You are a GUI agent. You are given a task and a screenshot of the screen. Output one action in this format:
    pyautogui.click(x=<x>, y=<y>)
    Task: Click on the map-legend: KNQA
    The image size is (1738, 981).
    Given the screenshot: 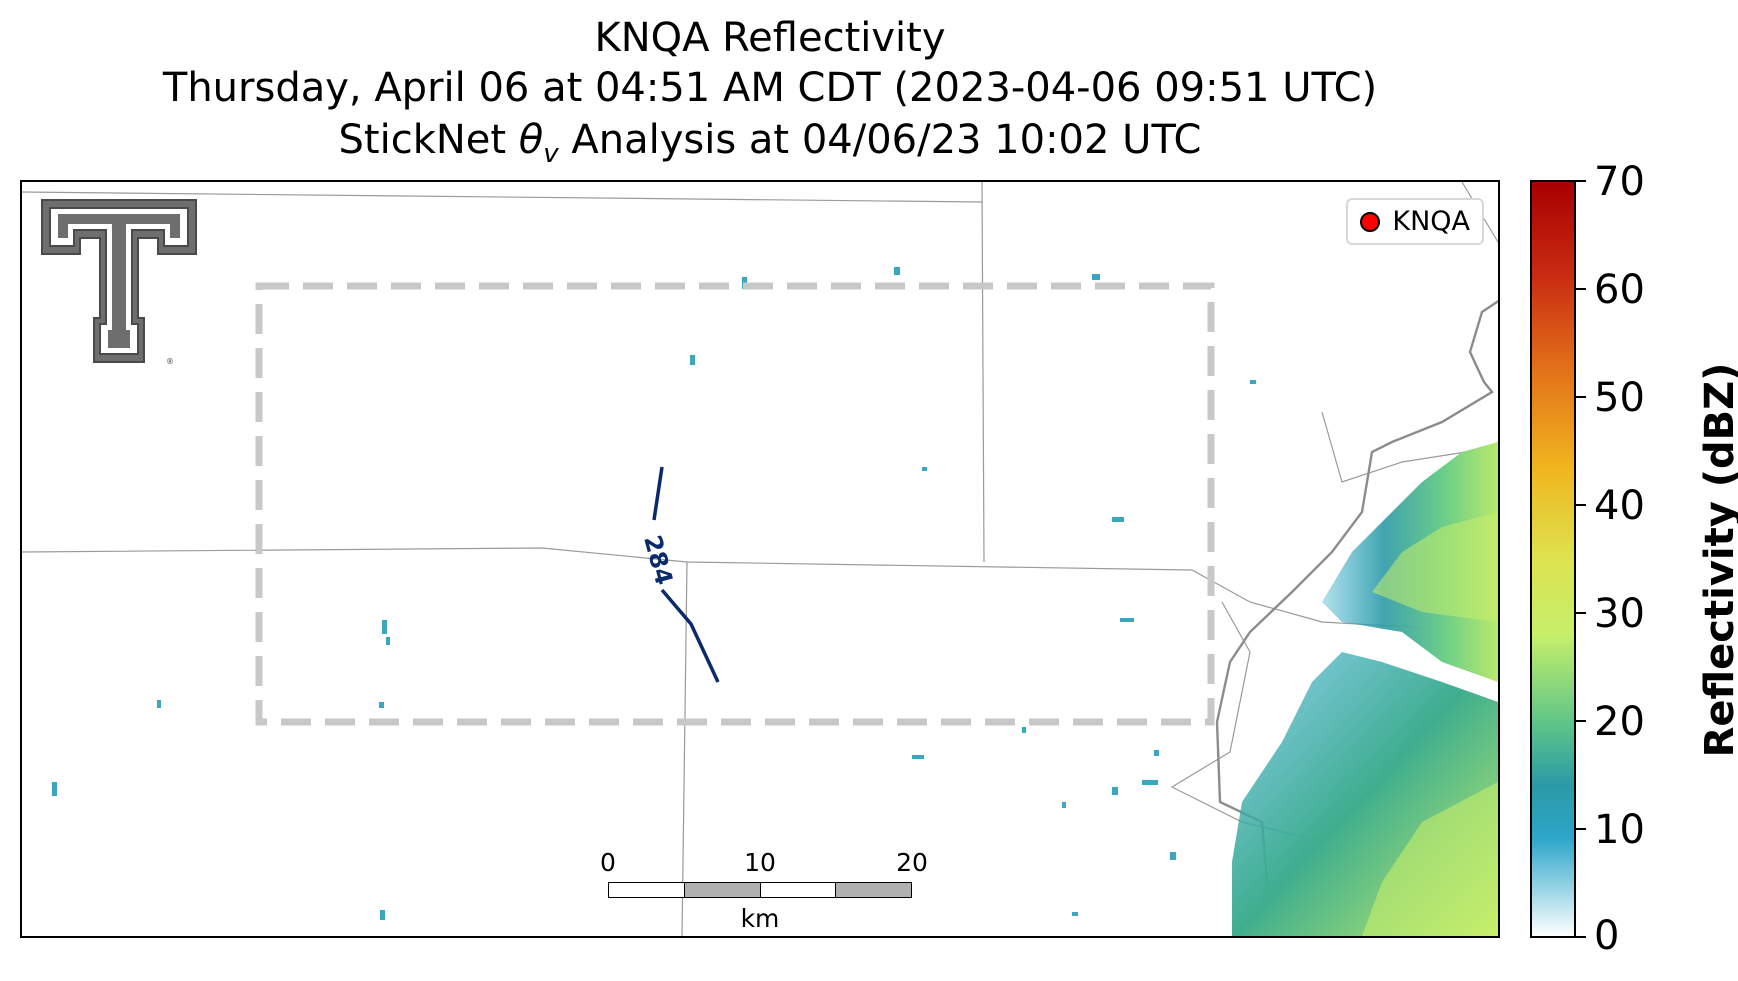 What is the action you would take?
    pyautogui.click(x=1415, y=221)
    